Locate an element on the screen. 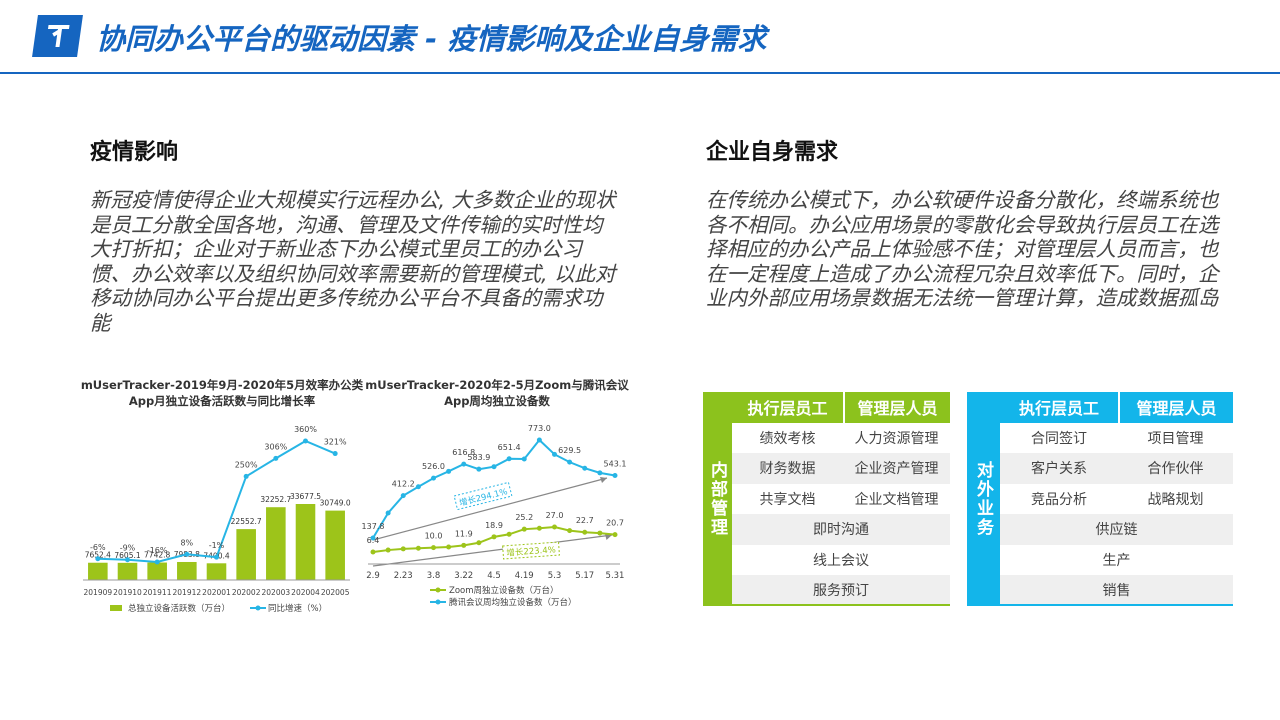 The width and height of the screenshot is (1280, 720). data-label: 32252.7 is located at coordinates (275, 499).